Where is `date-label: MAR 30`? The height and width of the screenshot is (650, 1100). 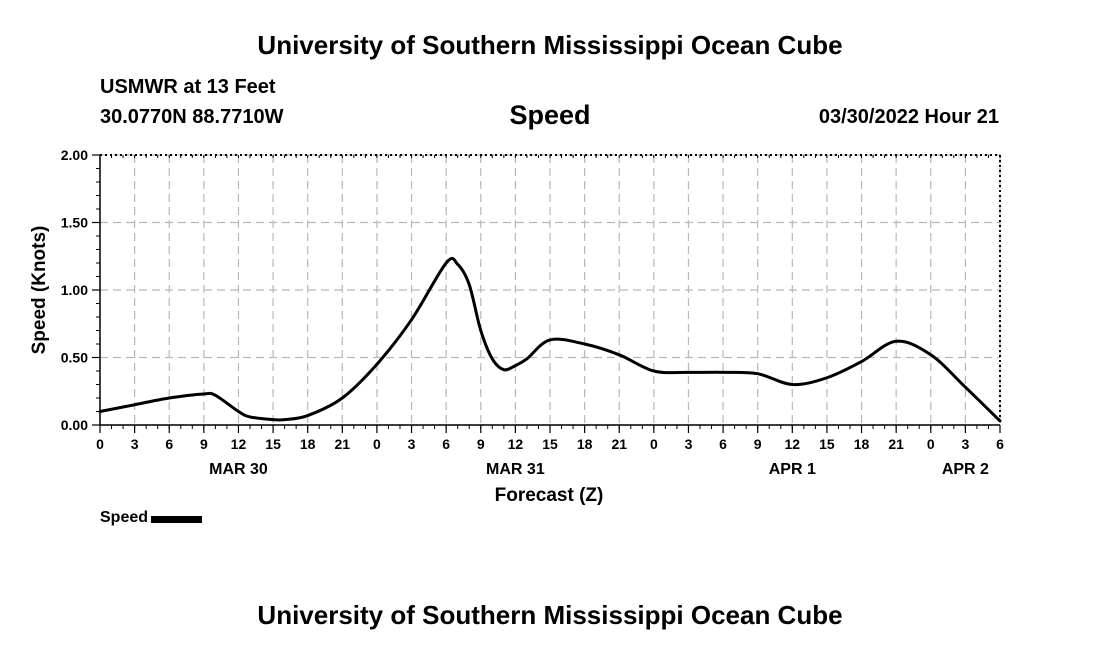 date-label: MAR 30 is located at coordinates (238, 469).